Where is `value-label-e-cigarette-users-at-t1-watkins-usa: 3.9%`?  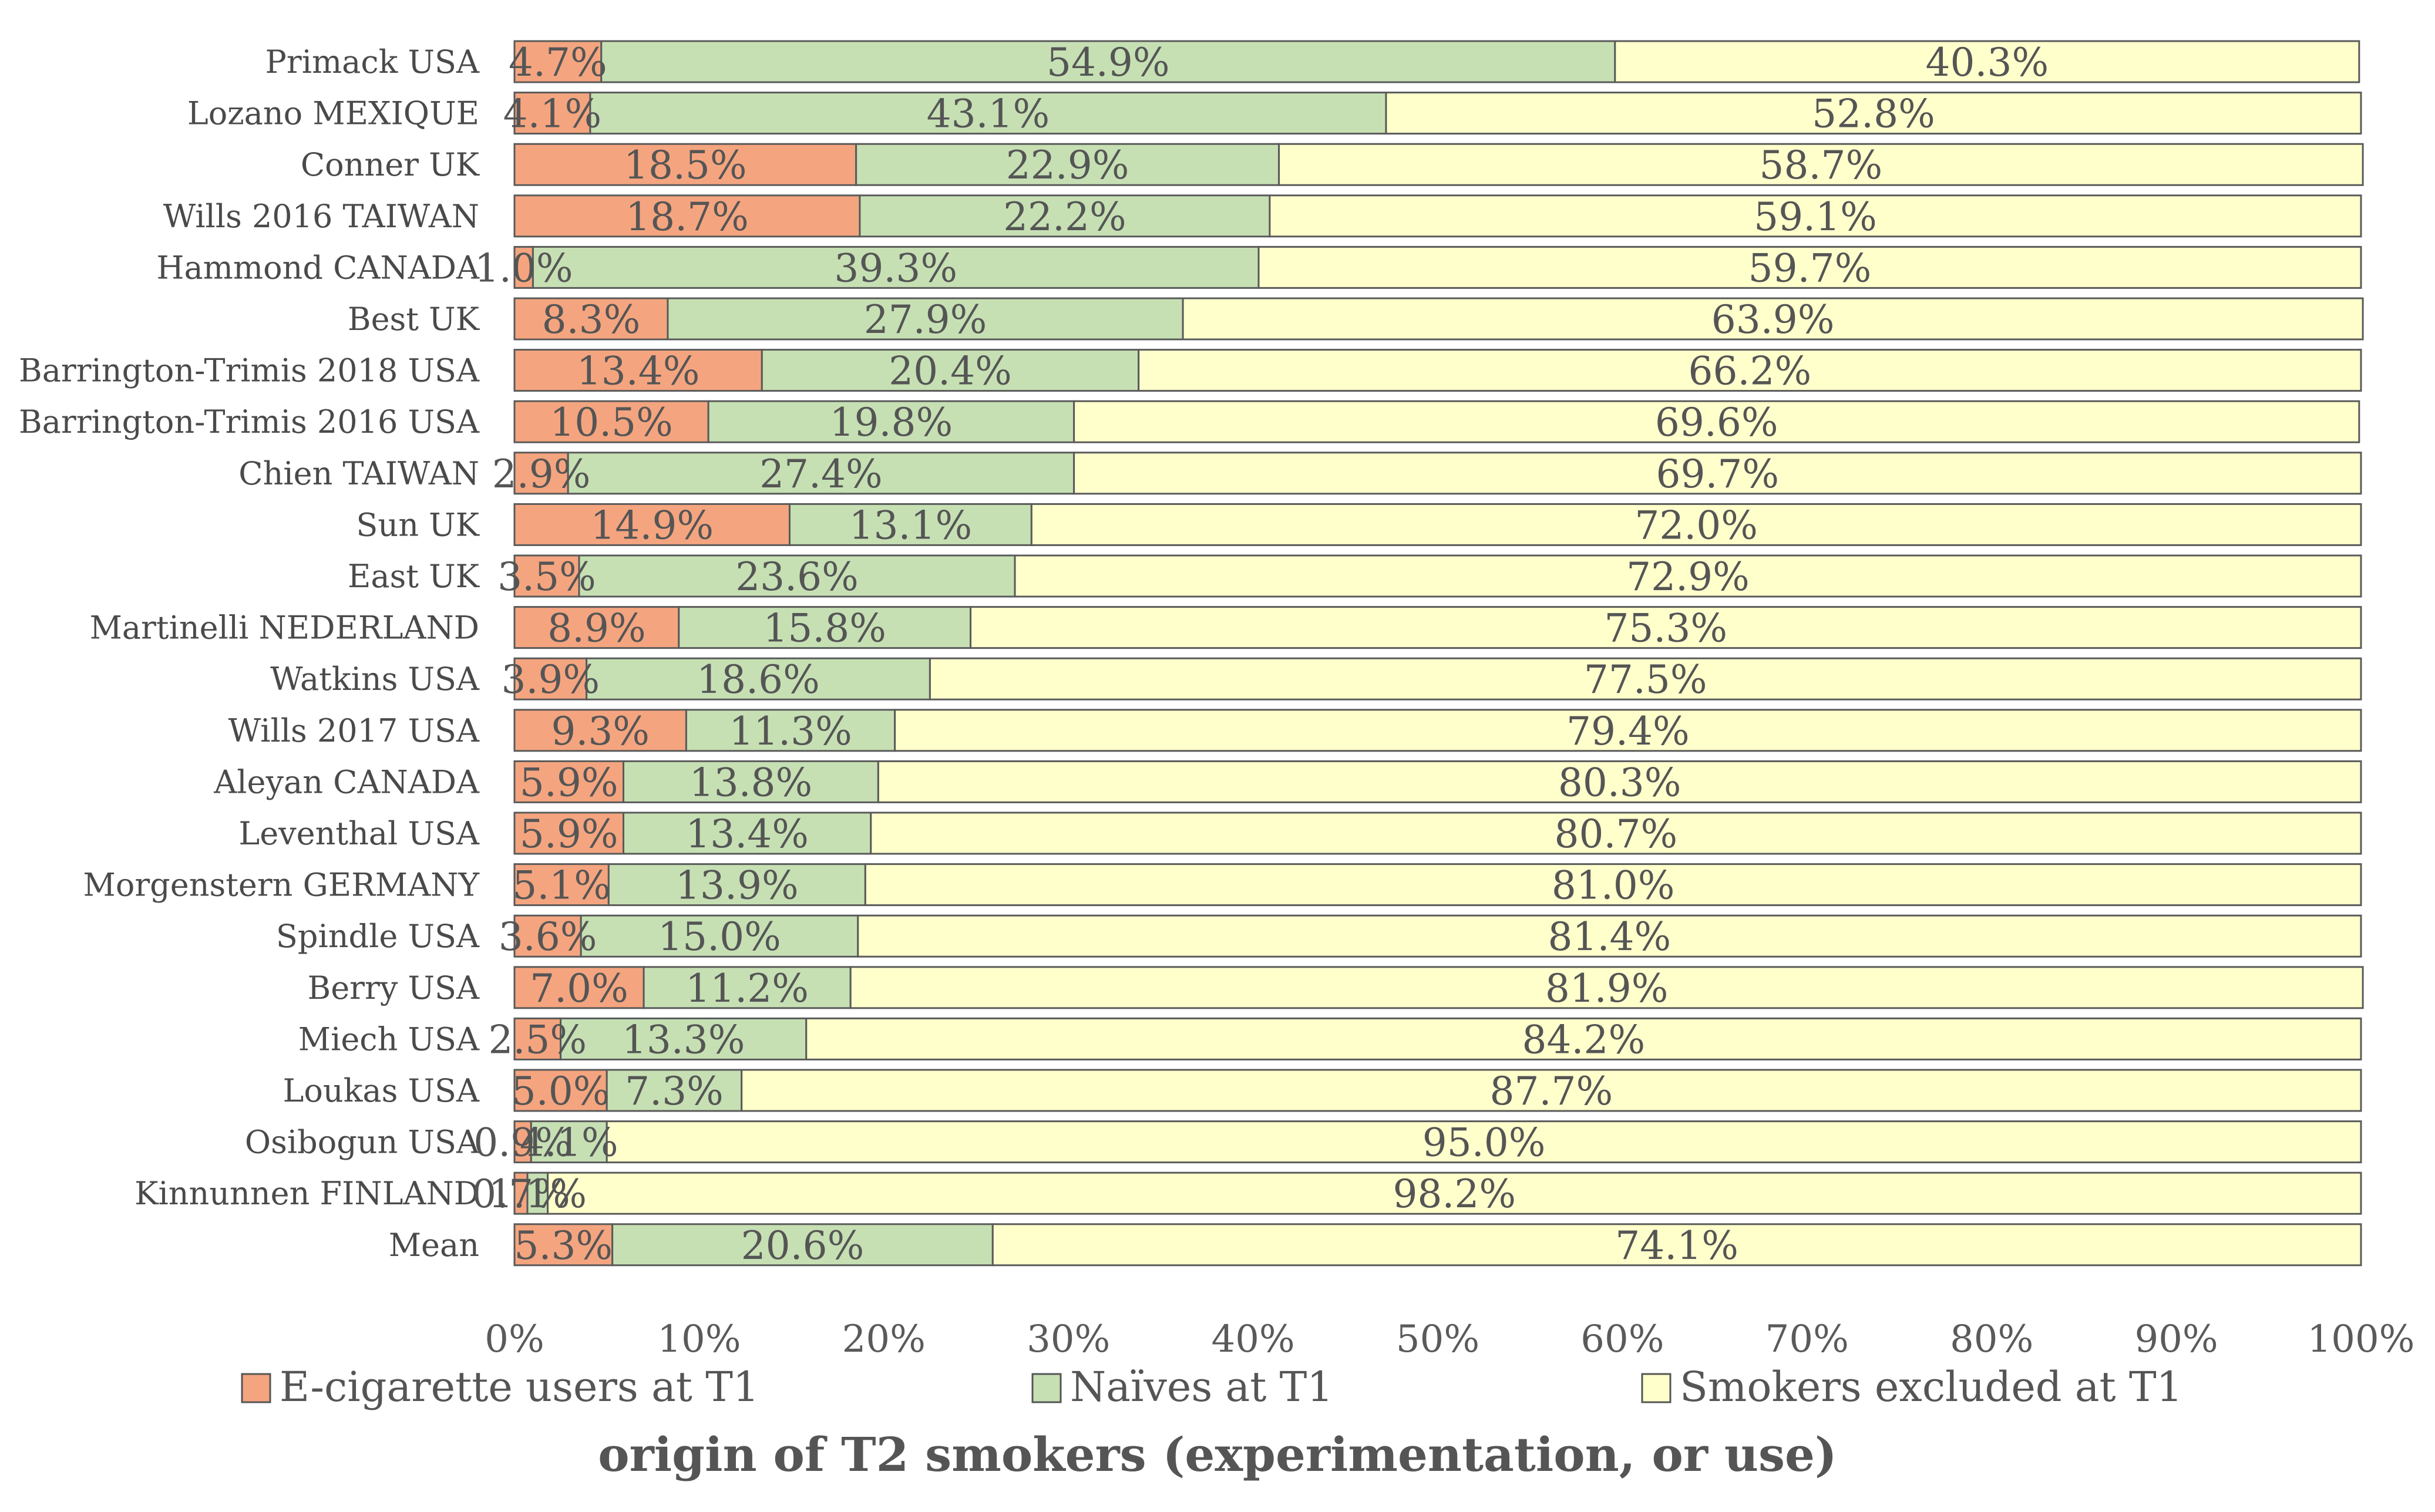 value-label-e-cigarette-users-at-t1-watkins-usa: 3.9% is located at coordinates (550, 679).